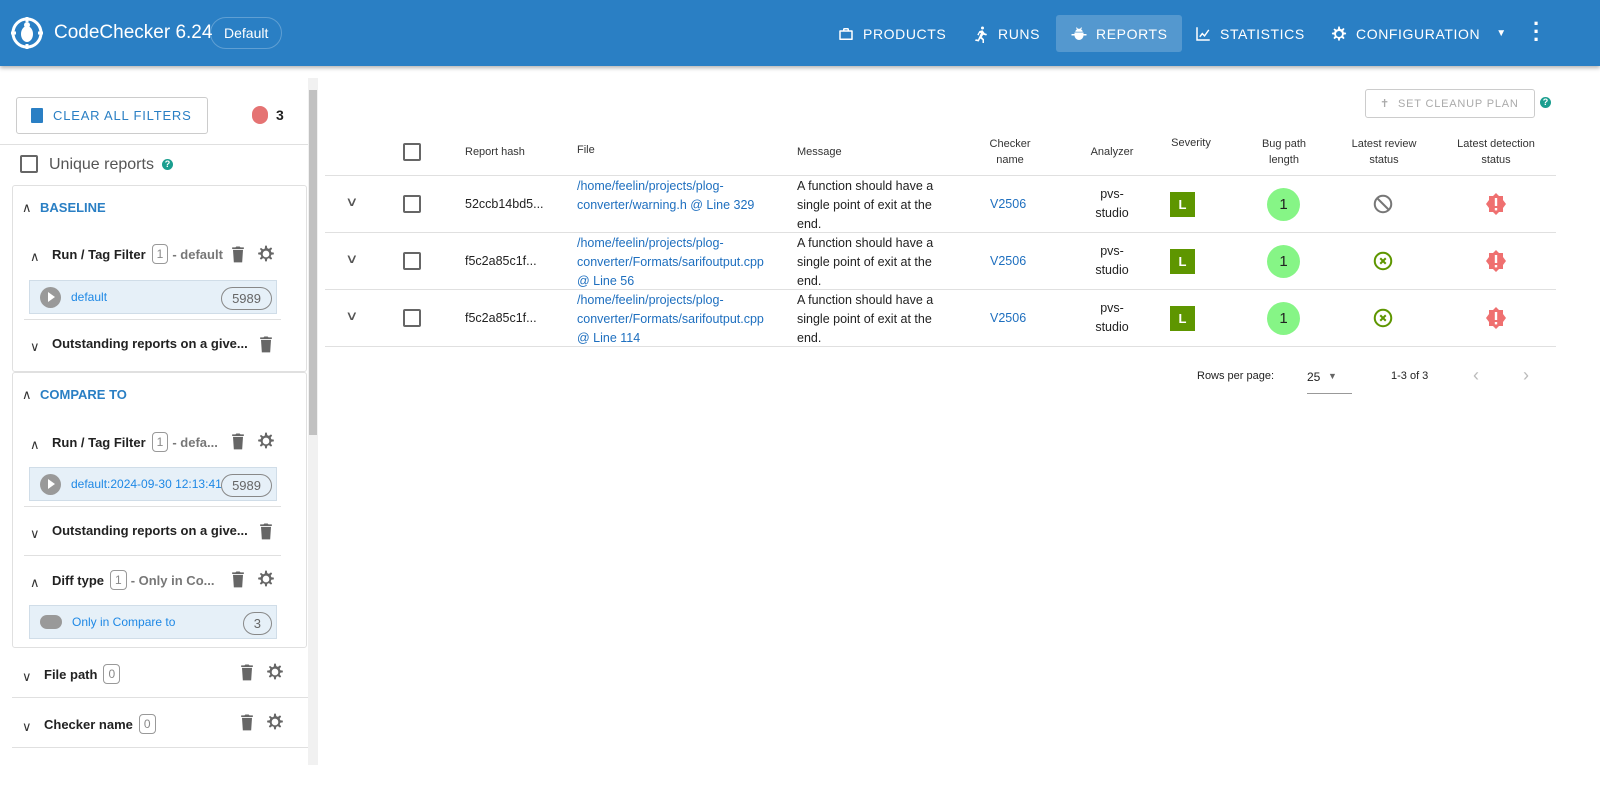 The width and height of the screenshot is (1600, 795). What do you see at coordinates (313, 421) in the screenshot?
I see `sidebar-scrollbar` at bounding box center [313, 421].